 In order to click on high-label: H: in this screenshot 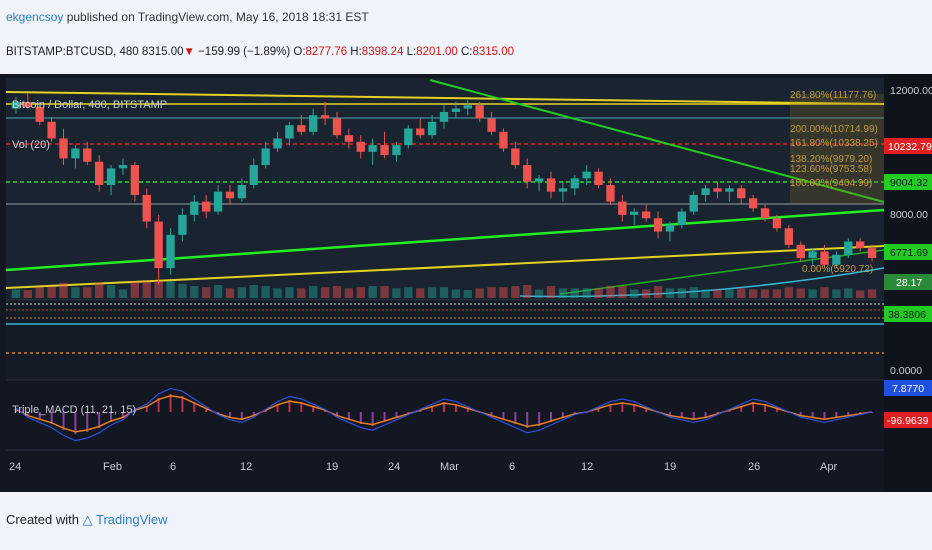, I will do `click(356, 52)`.